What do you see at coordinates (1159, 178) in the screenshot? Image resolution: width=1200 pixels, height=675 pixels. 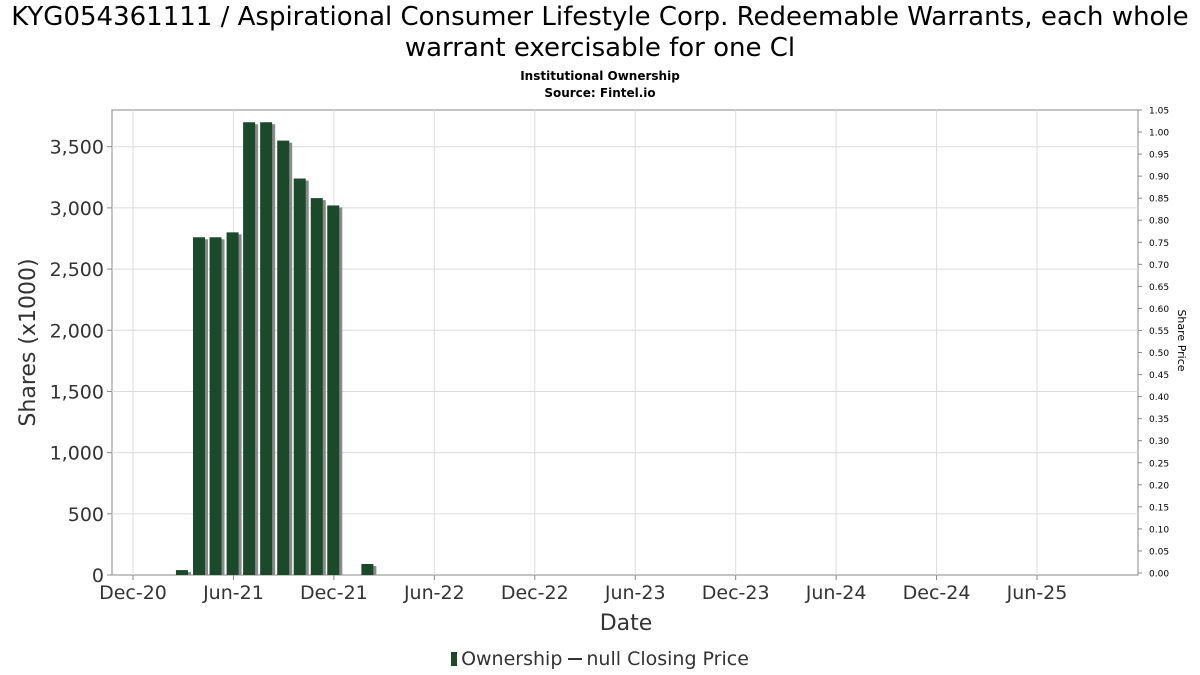 I see `y2-tick-label: 0.90` at bounding box center [1159, 178].